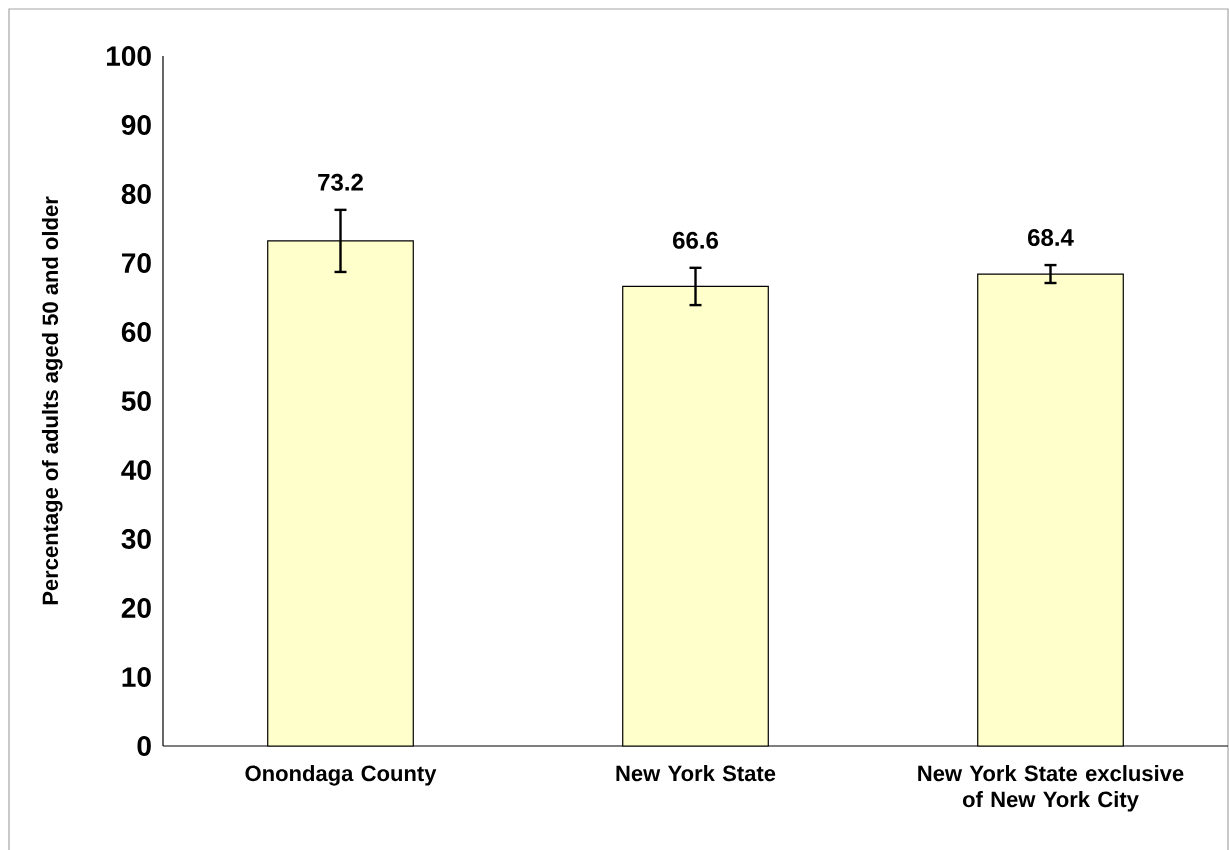 Image resolution: width=1229 pixels, height=850 pixels. Describe the element at coordinates (1051, 238) in the screenshot. I see `data-label: 68.4` at that location.